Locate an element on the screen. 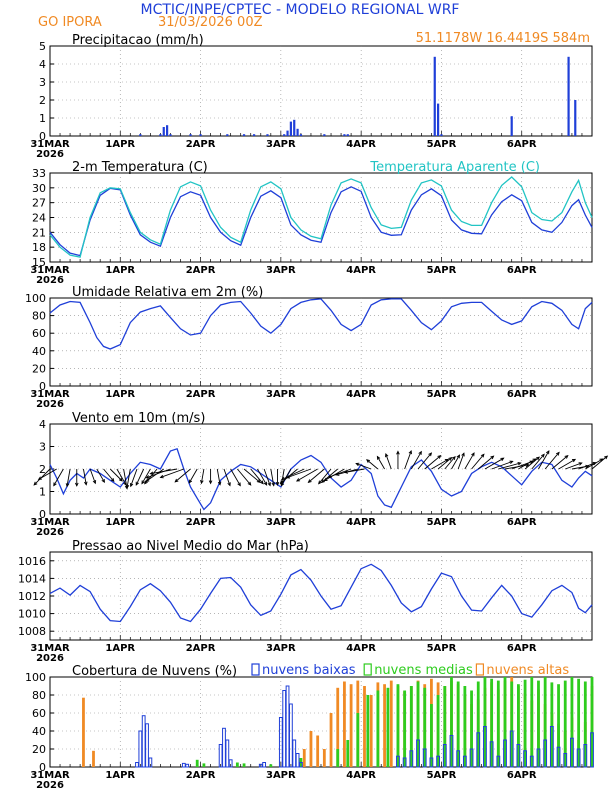  panel-title: Pressao ao Nivel Medio do Mar (hPa) is located at coordinates (190, 546).